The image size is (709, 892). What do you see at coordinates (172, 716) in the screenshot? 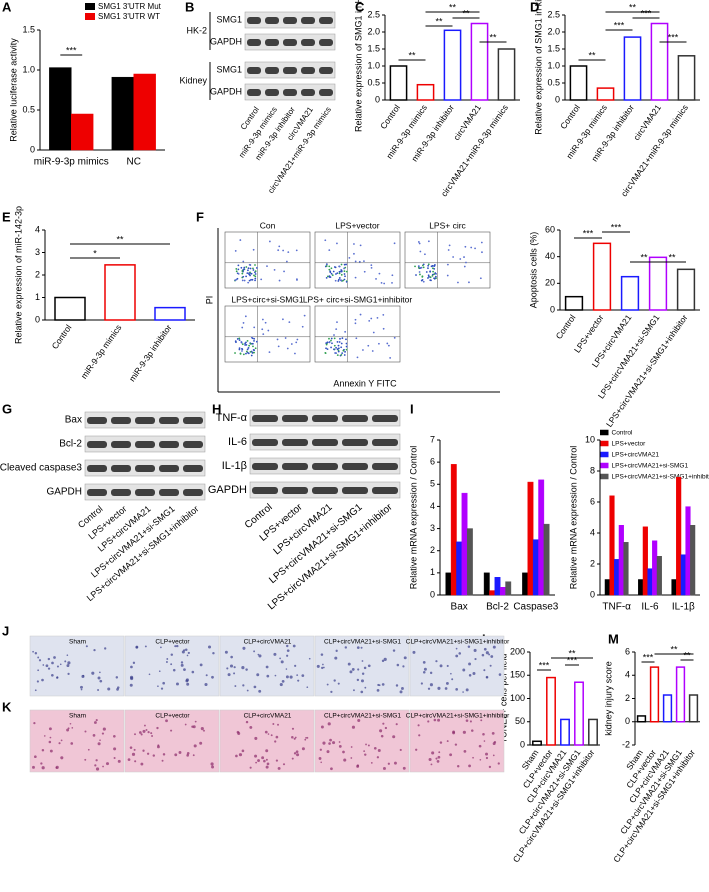
I see `histology-label: CLP+vector` at bounding box center [172, 716].